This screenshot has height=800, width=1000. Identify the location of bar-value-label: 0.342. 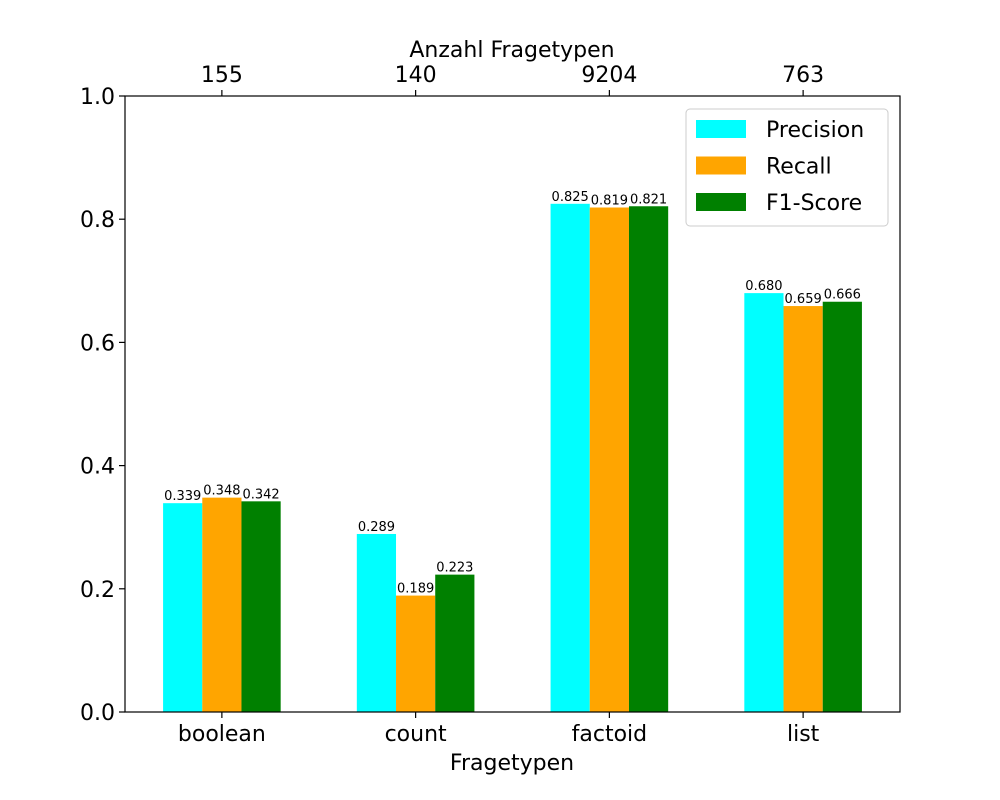
(260, 494).